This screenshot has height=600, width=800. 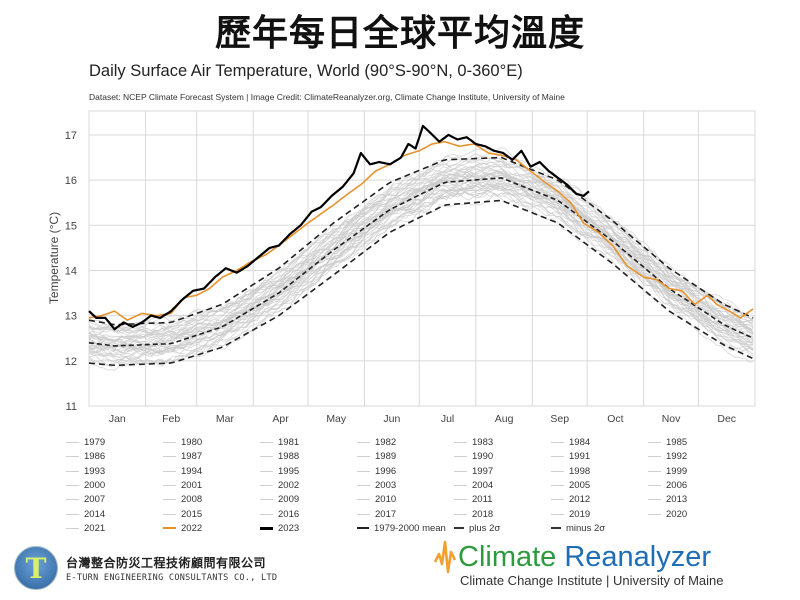 I want to click on legend-item: 1992, so click(x=667, y=456).